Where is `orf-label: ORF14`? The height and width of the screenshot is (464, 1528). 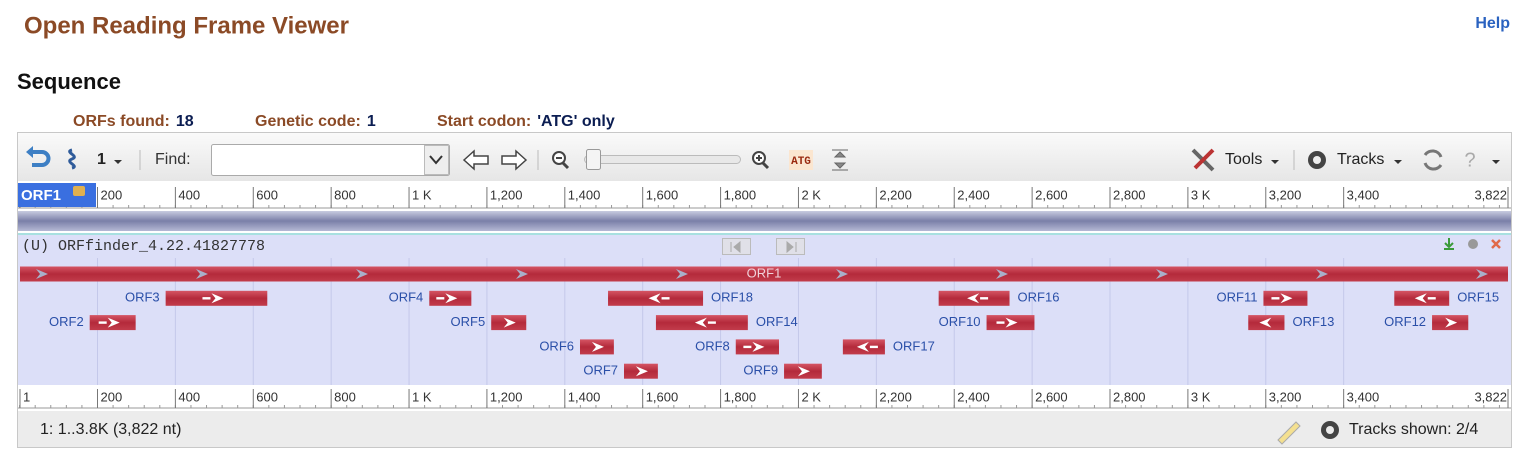
orf-label: ORF14 is located at coordinates (777, 321).